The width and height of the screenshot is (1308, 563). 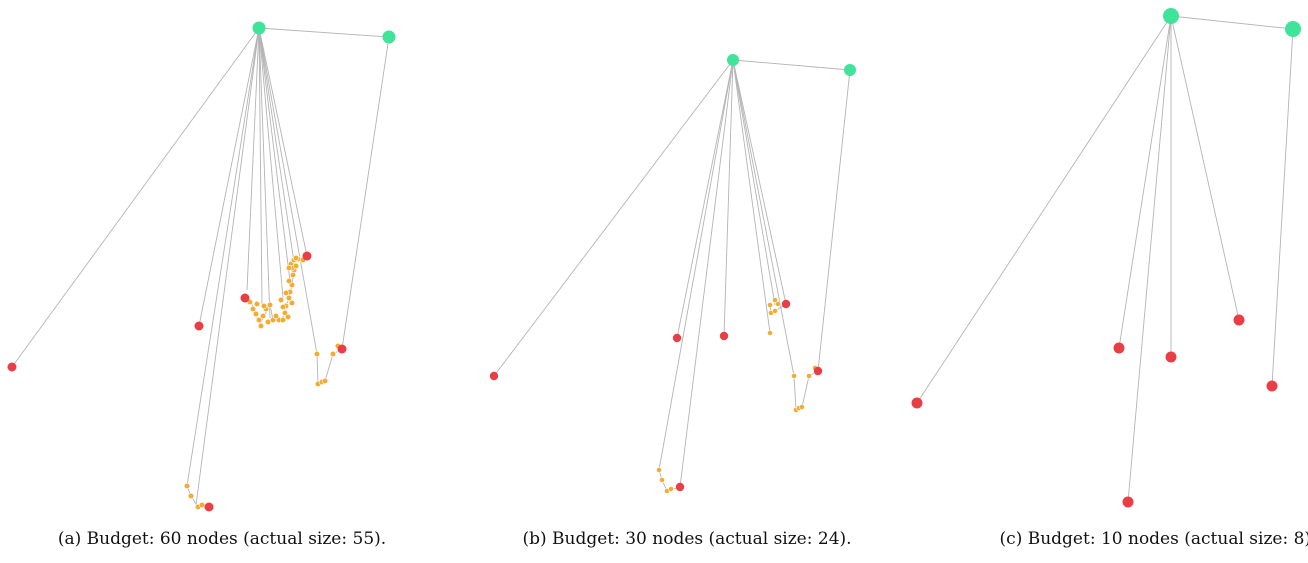 What do you see at coordinates (1153, 539) in the screenshot?
I see `panel-c-caption: (c) Budget: 10 nodes (actual size: 8).` at bounding box center [1153, 539].